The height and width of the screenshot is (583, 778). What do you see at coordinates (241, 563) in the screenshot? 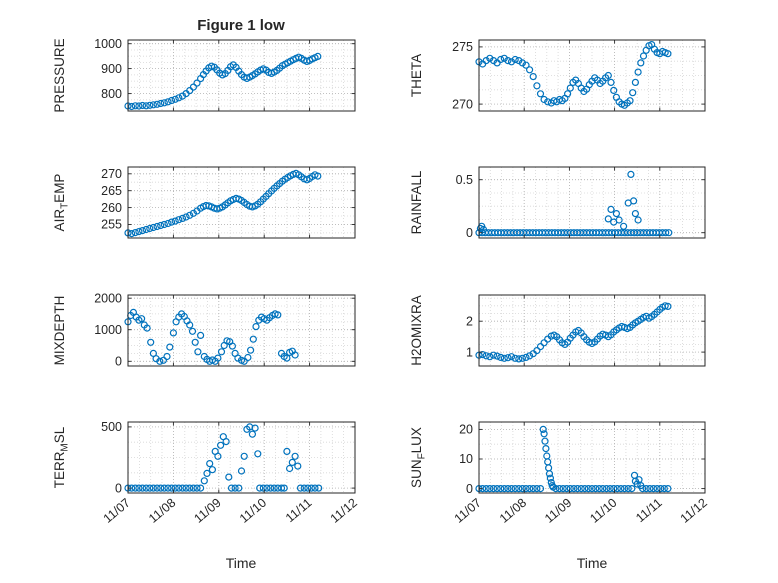
I see `xlabel-time-left: Time` at bounding box center [241, 563].